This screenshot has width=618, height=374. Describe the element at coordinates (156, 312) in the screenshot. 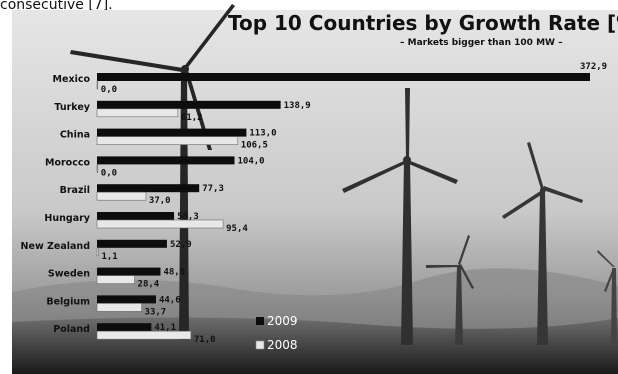

I see `data-label-2008: 33,7` at that location.